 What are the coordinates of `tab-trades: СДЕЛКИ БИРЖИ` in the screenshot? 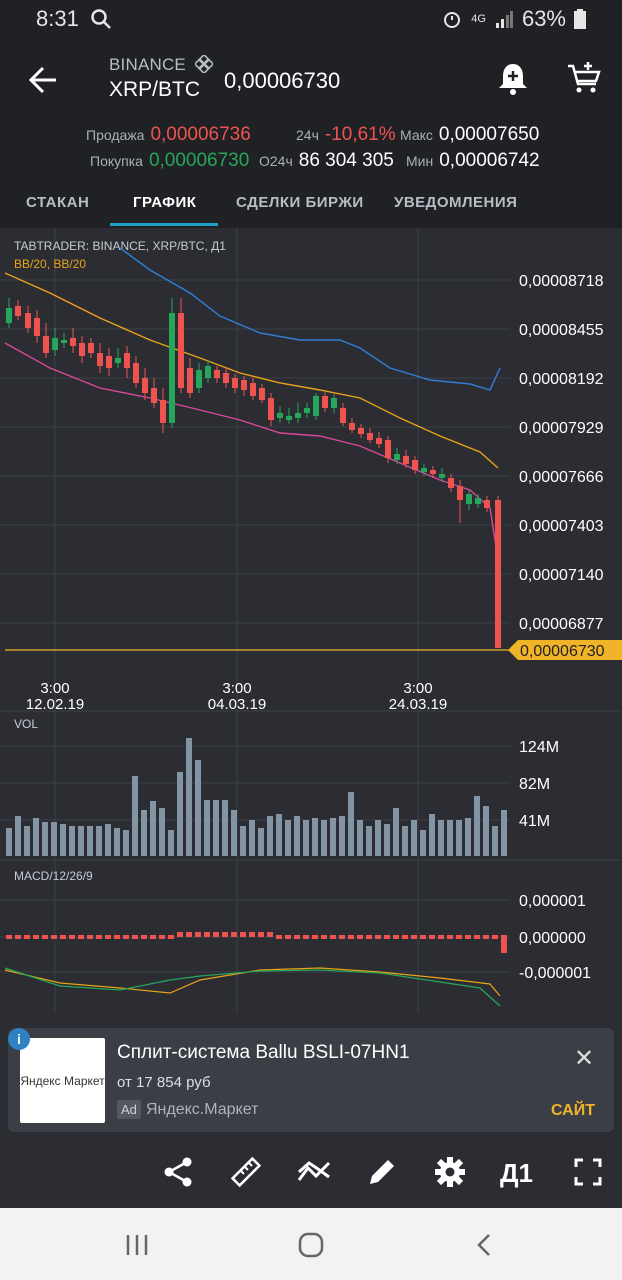 It's located at (300, 202).